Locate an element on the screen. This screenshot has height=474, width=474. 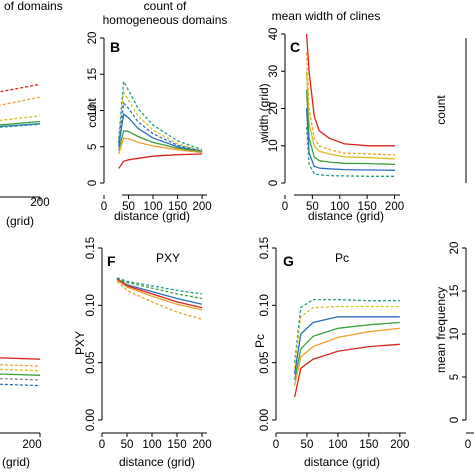
panel-c-y-tick-label-3: 30 is located at coordinates (274, 71).